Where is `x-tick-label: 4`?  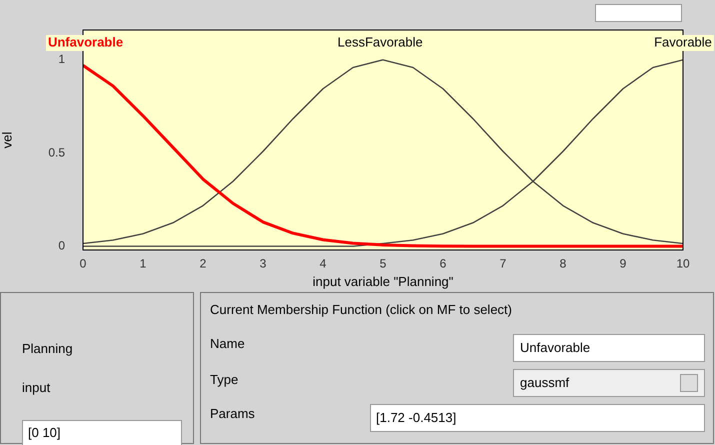 x-tick-label: 4 is located at coordinates (323, 263).